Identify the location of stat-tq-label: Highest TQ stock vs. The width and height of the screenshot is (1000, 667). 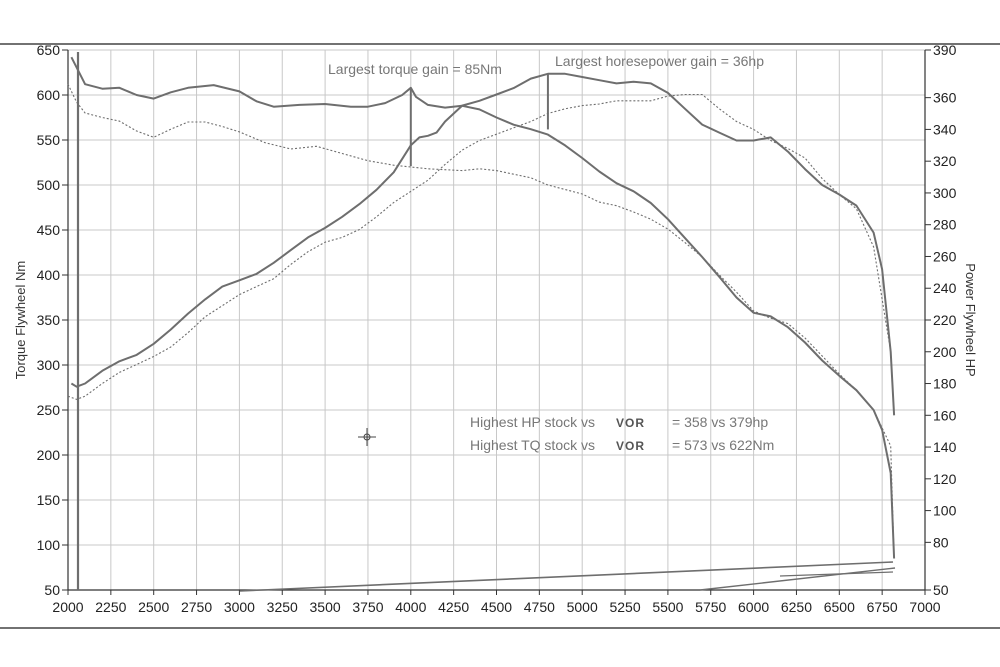
(532, 445).